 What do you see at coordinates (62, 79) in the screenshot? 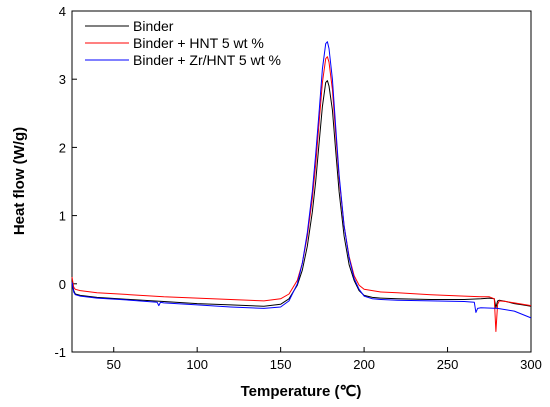
I see `y-tick-label: 3` at bounding box center [62, 79].